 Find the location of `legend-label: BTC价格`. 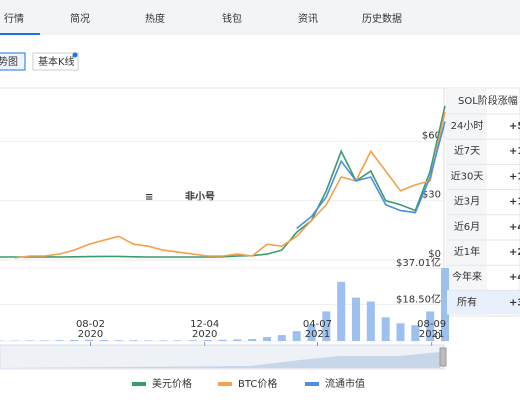

legend-label: BTC价格 is located at coordinates (257, 383).